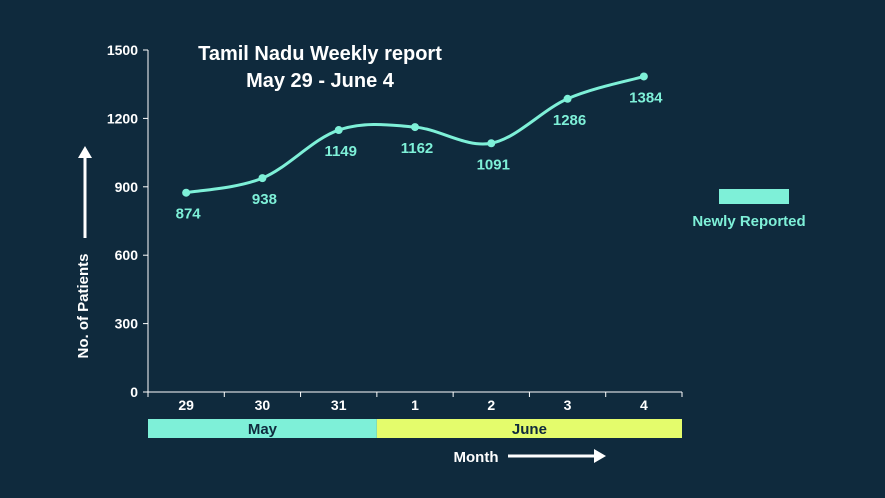 This screenshot has width=885, height=498. Describe the element at coordinates (264, 199) in the screenshot. I see `data-label: 938` at that location.